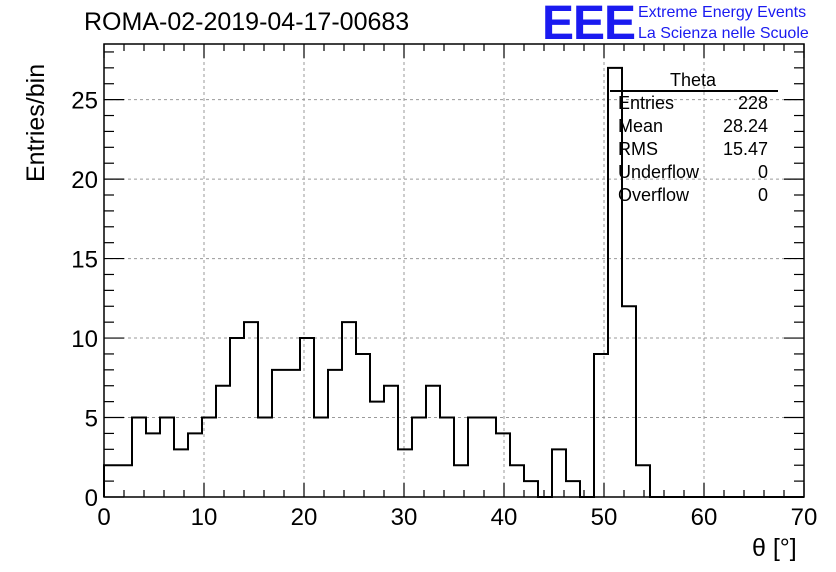 This screenshot has height=572, width=836. I want to click on stats-row-entries: Entries 228, so click(693, 104).